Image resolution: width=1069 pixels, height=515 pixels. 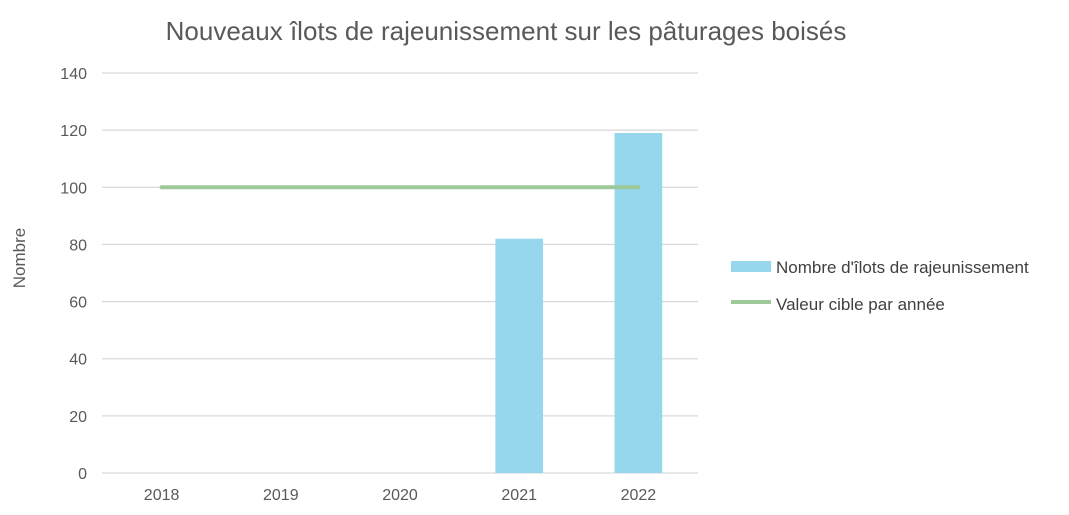 I want to click on y-tick-labels: 0 20 40 60 80 100 120 140, so click(x=73, y=274).